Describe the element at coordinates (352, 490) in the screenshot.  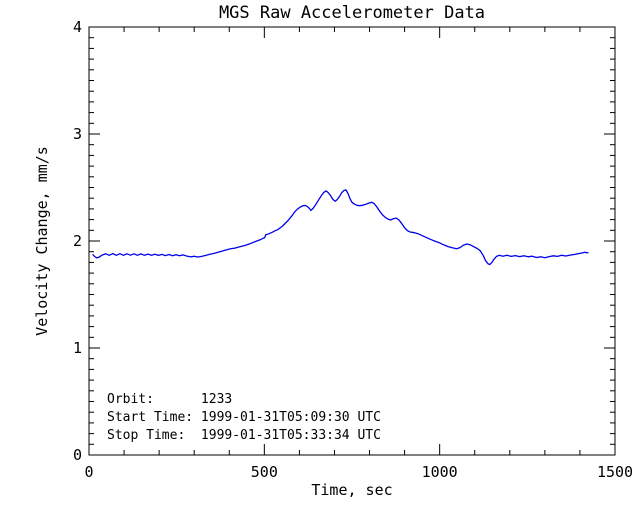
I see `x-axis-label: Time, sec` at that location.